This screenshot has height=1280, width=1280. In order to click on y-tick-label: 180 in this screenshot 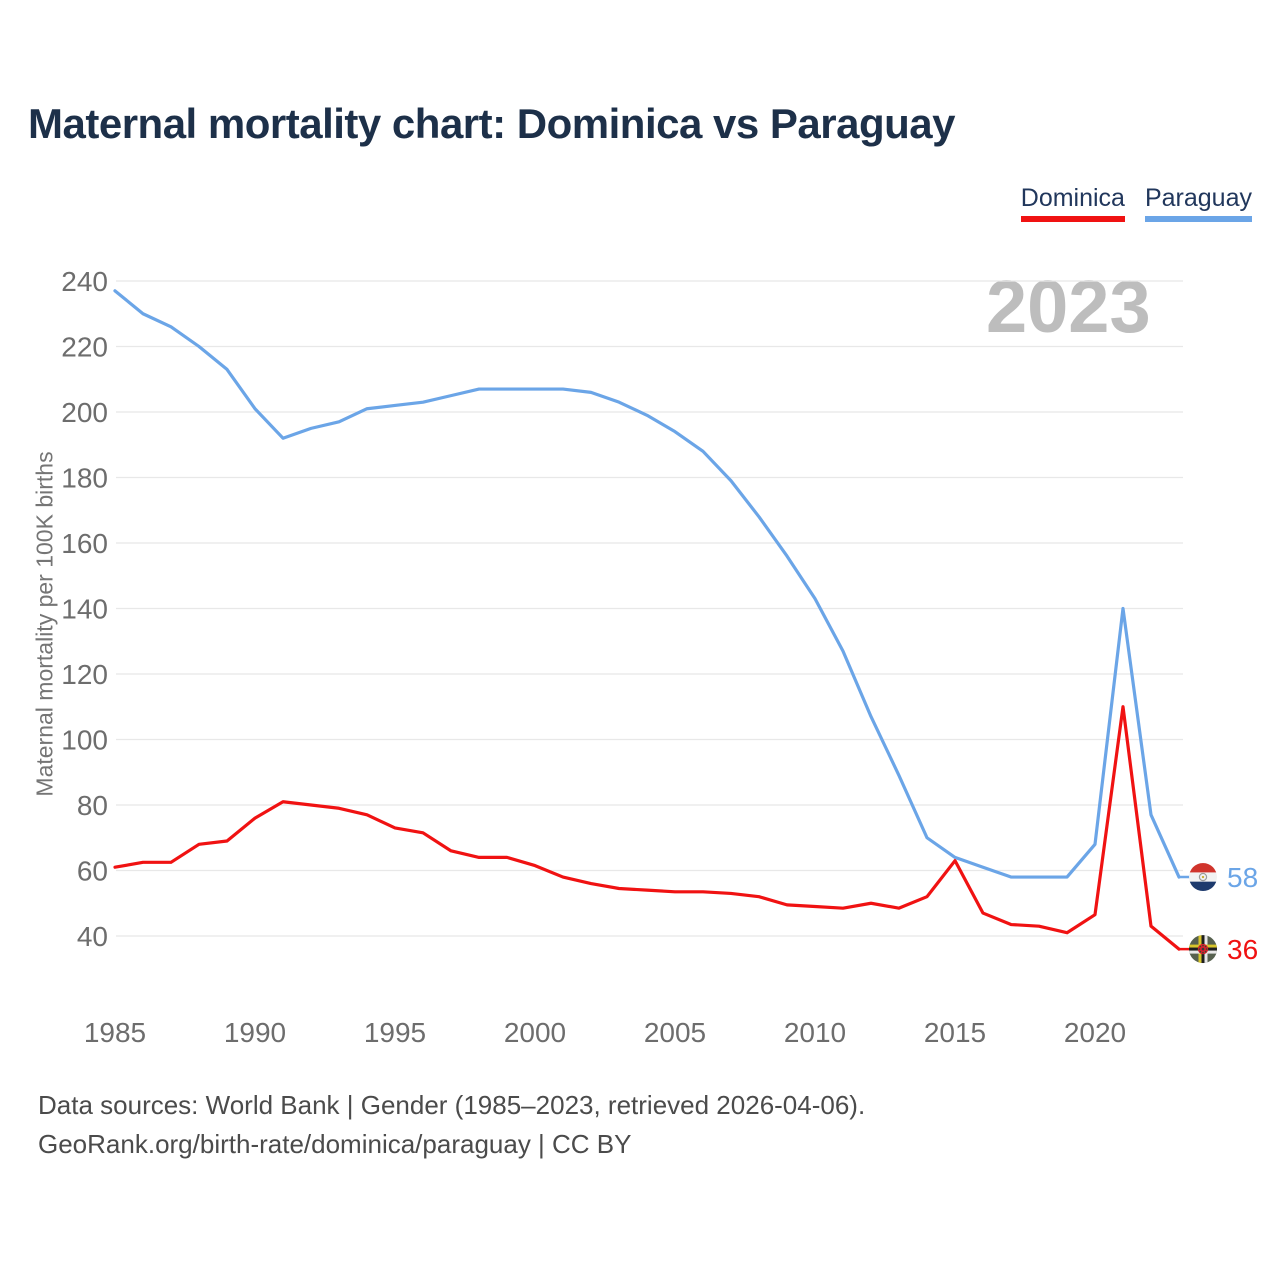, I will do `click(84, 478)`.